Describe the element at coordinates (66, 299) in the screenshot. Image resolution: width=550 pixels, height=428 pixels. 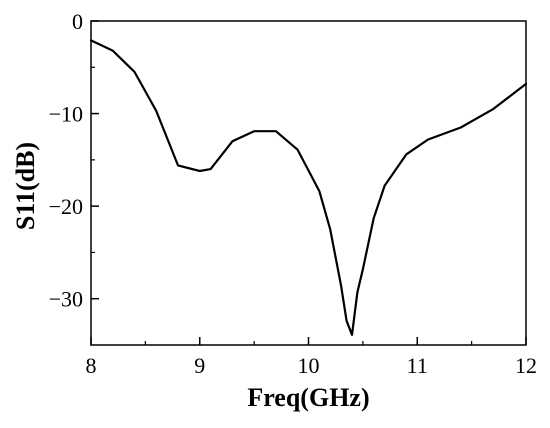
I see `y-tick-label: −30` at that location.